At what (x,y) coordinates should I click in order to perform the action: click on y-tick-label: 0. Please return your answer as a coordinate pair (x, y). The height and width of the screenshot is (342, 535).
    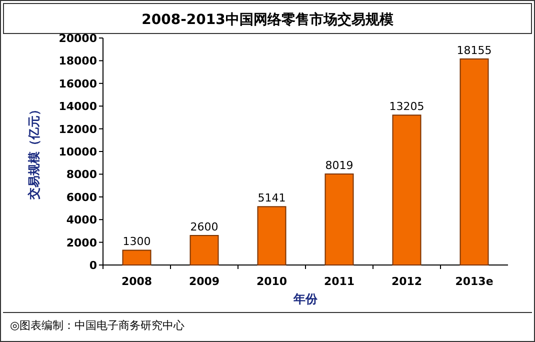
    Looking at the image, I should click on (93, 265).